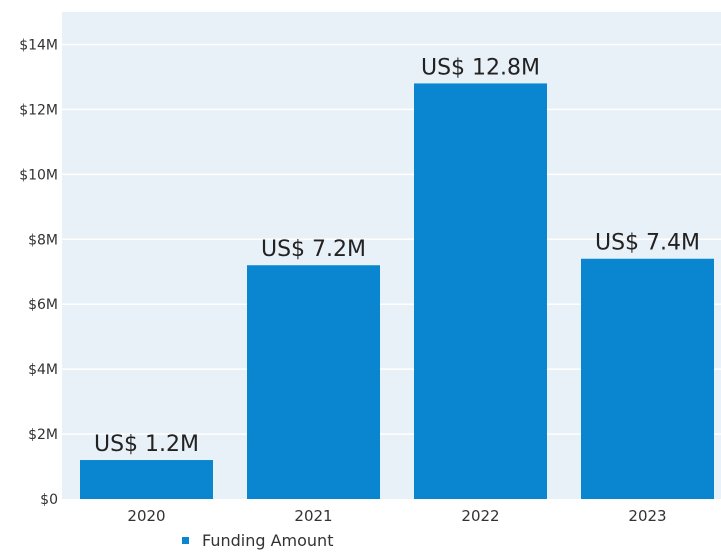 This screenshot has height=557, width=721. I want to click on y-axis: $0 $2M $4M $6M $8M $10M $12M $14M, so click(38, 272).